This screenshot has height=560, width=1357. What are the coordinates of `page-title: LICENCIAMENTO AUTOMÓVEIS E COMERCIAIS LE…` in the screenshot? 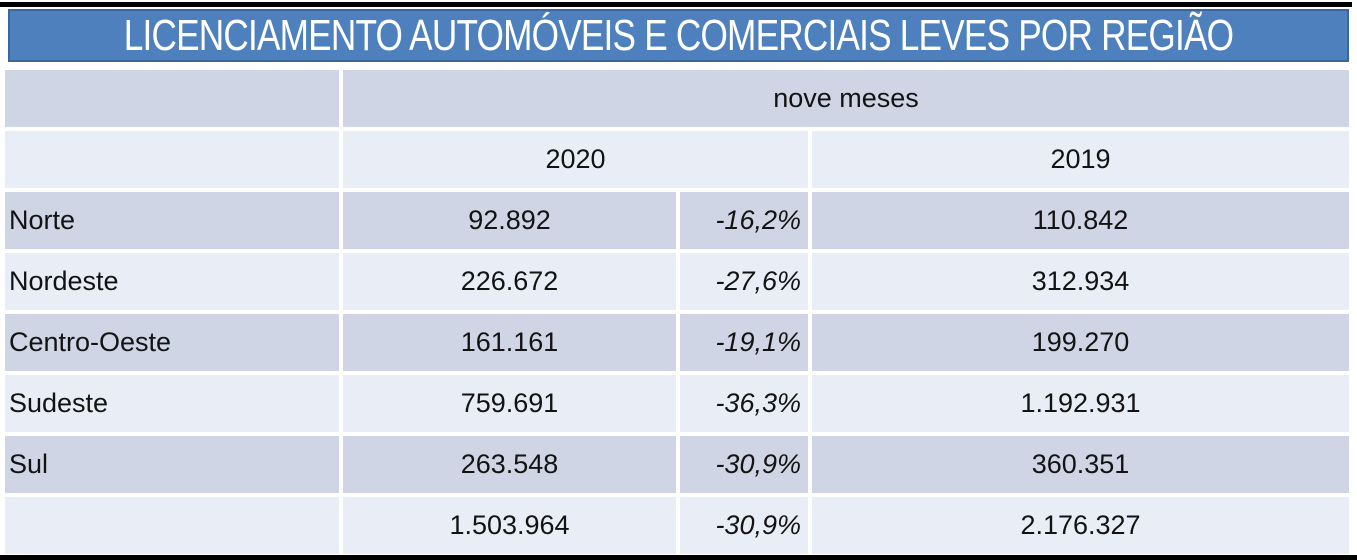 It's located at (678, 35).